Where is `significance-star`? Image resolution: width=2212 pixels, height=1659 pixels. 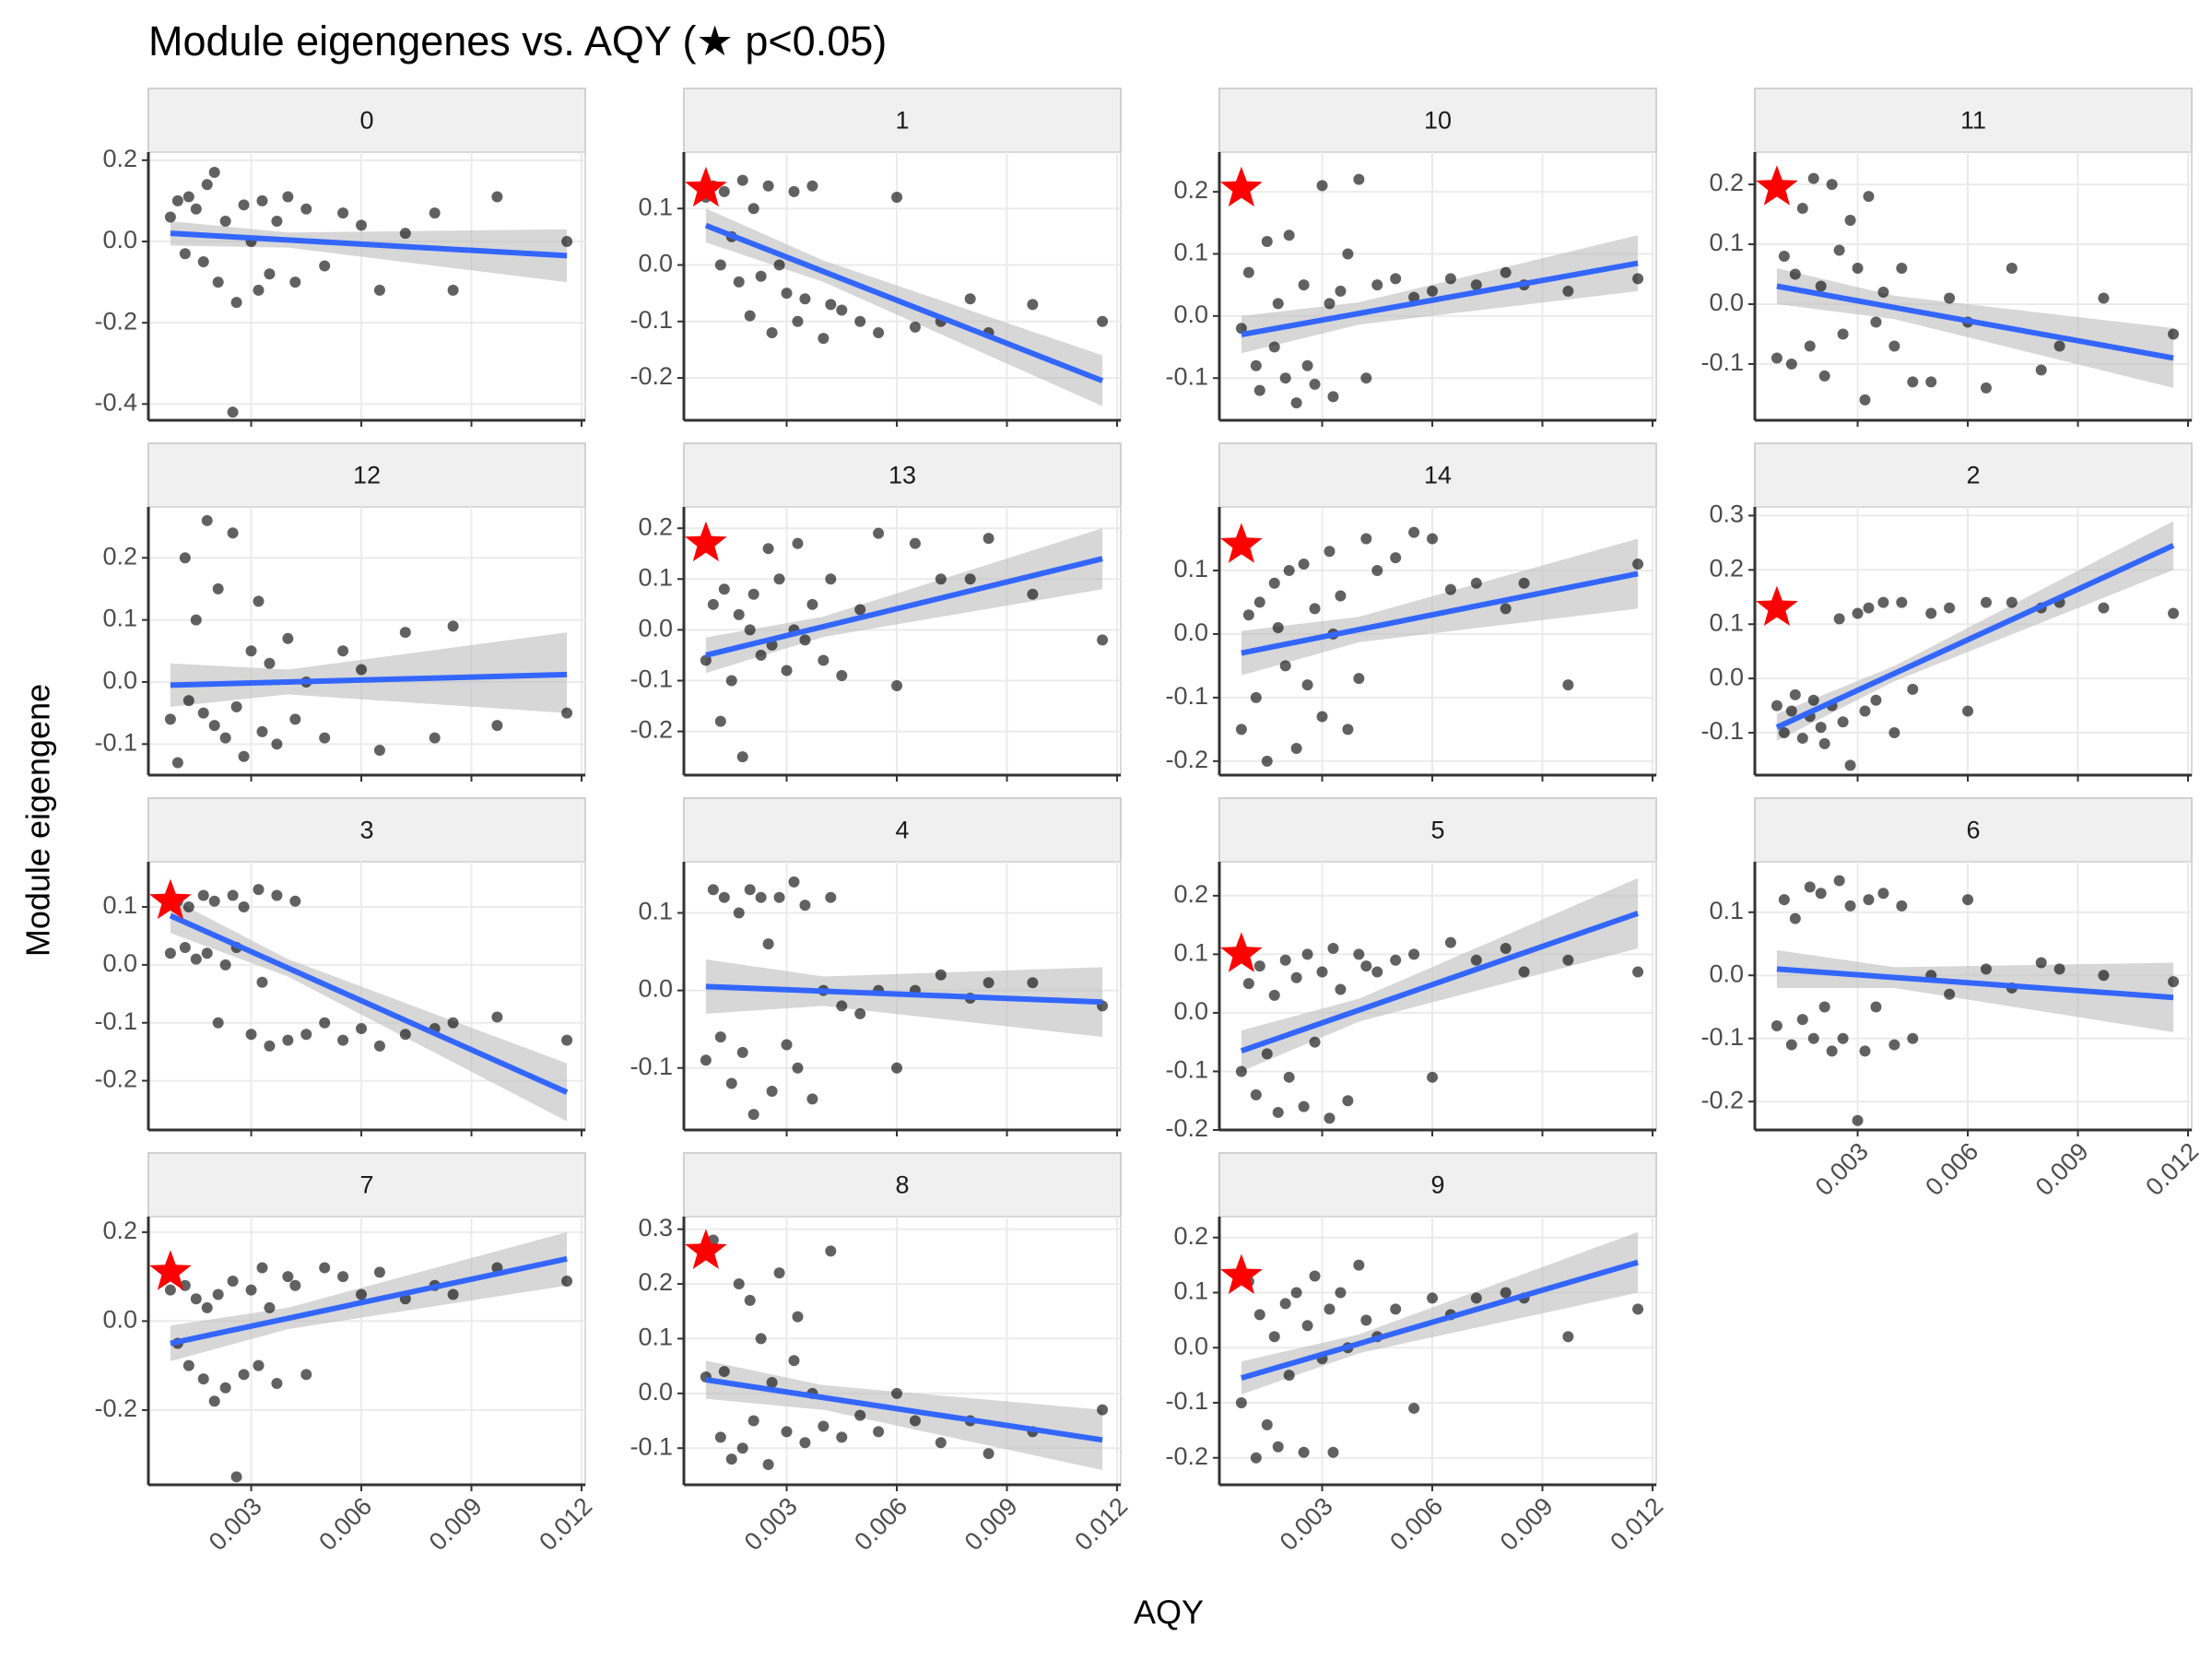
significance-star is located at coordinates (706, 186).